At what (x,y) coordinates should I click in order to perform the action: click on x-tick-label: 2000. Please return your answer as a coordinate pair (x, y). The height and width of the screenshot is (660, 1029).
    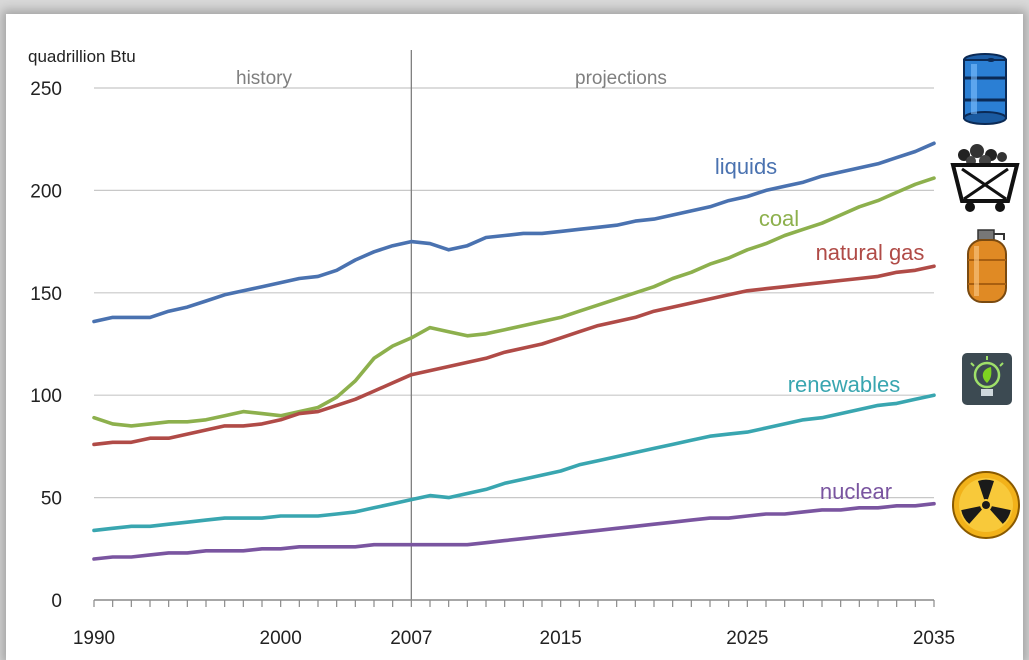
    Looking at the image, I should click on (281, 638).